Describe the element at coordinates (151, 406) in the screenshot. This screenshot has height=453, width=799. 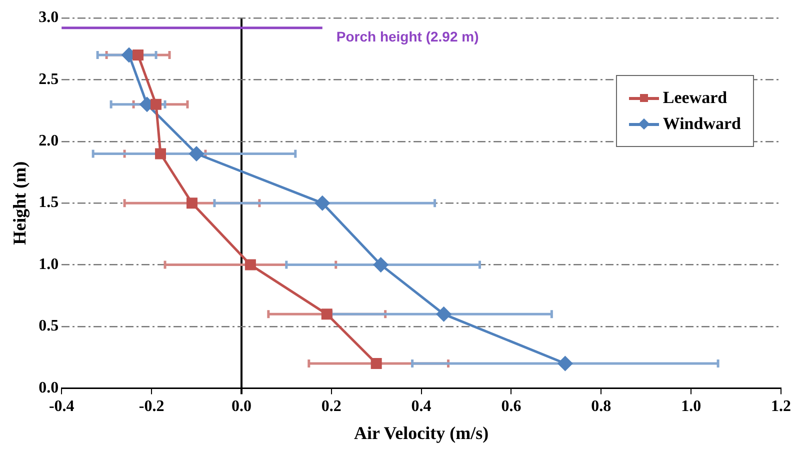
I see `x-tick-label: -0.2` at that location.